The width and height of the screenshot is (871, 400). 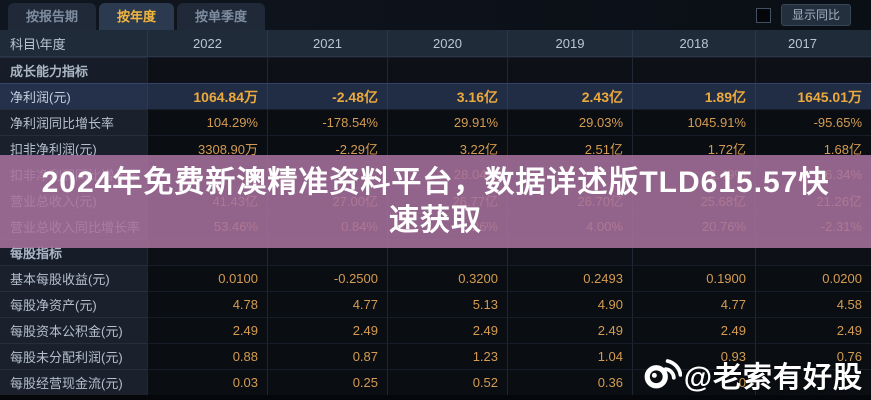 I want to click on cell: 29.03%, so click(x=569, y=122).